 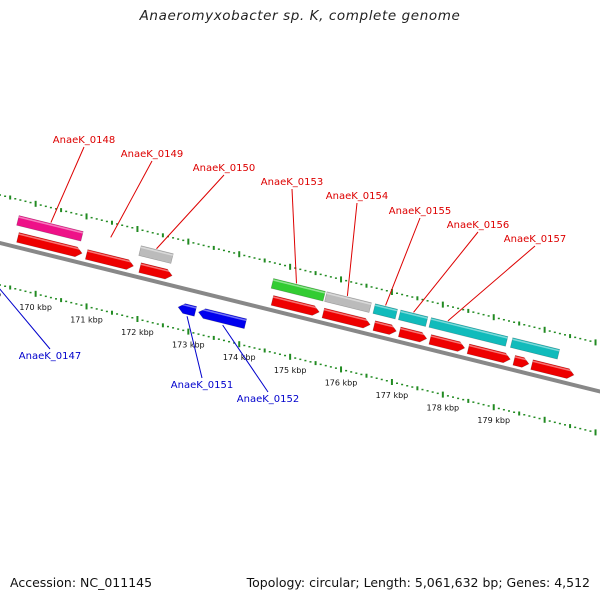 What do you see at coordinates (239, 357) in the screenshot?
I see `scale-label: 174 kbp` at bounding box center [239, 357].